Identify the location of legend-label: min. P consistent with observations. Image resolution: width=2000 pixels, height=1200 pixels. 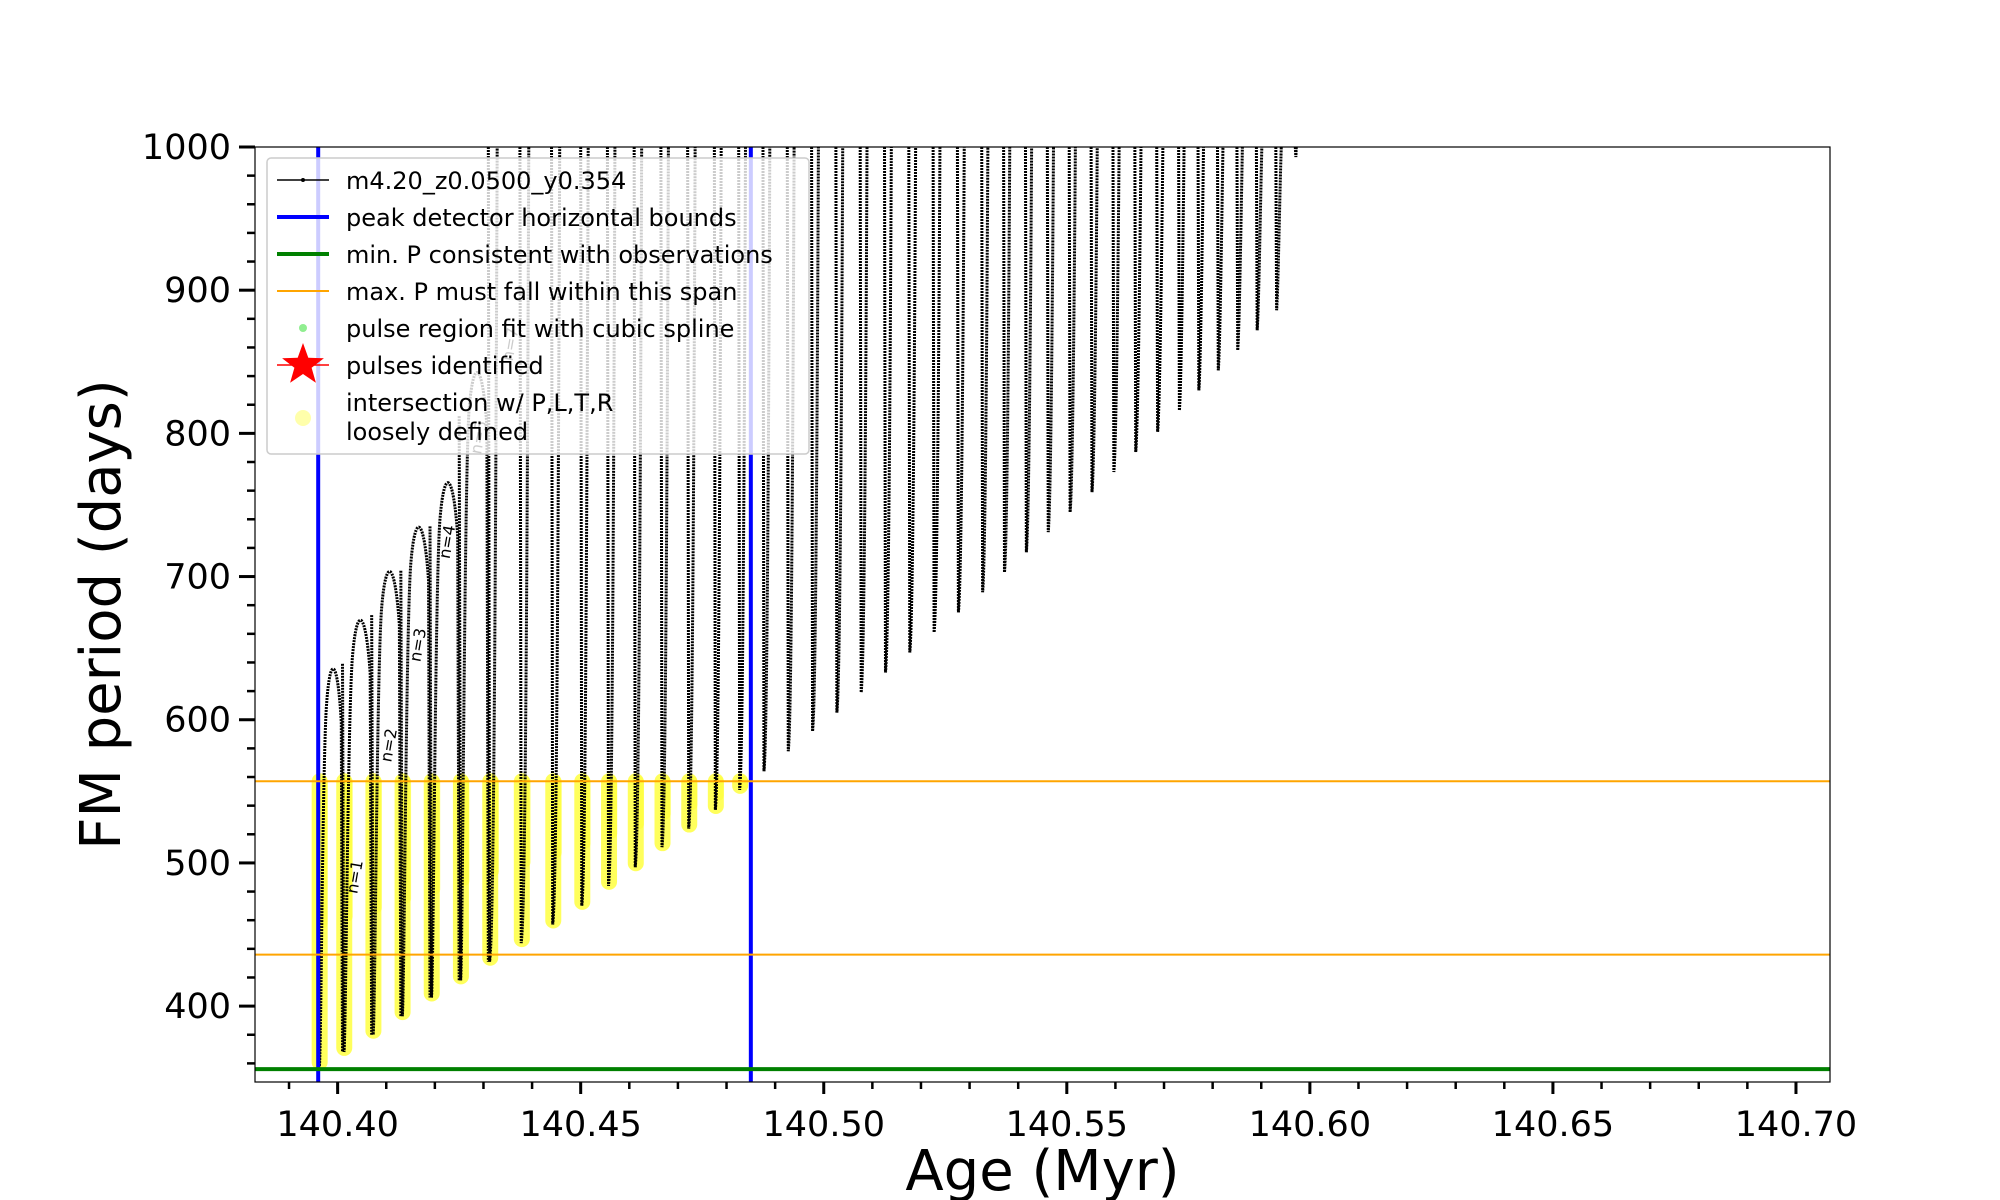
(559, 255).